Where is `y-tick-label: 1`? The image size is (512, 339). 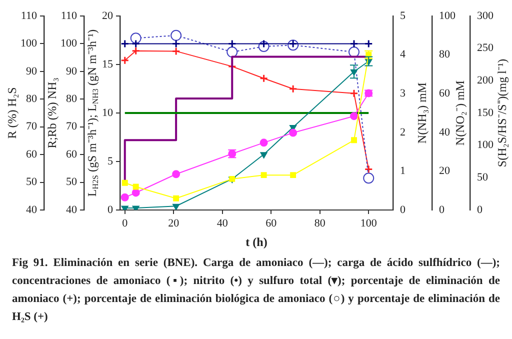 y-tick-label: 1 is located at coordinates (403, 171).